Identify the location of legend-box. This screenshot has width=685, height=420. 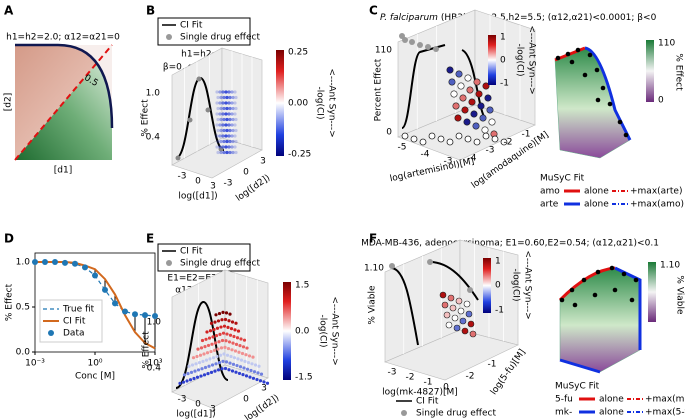
(204, 257).